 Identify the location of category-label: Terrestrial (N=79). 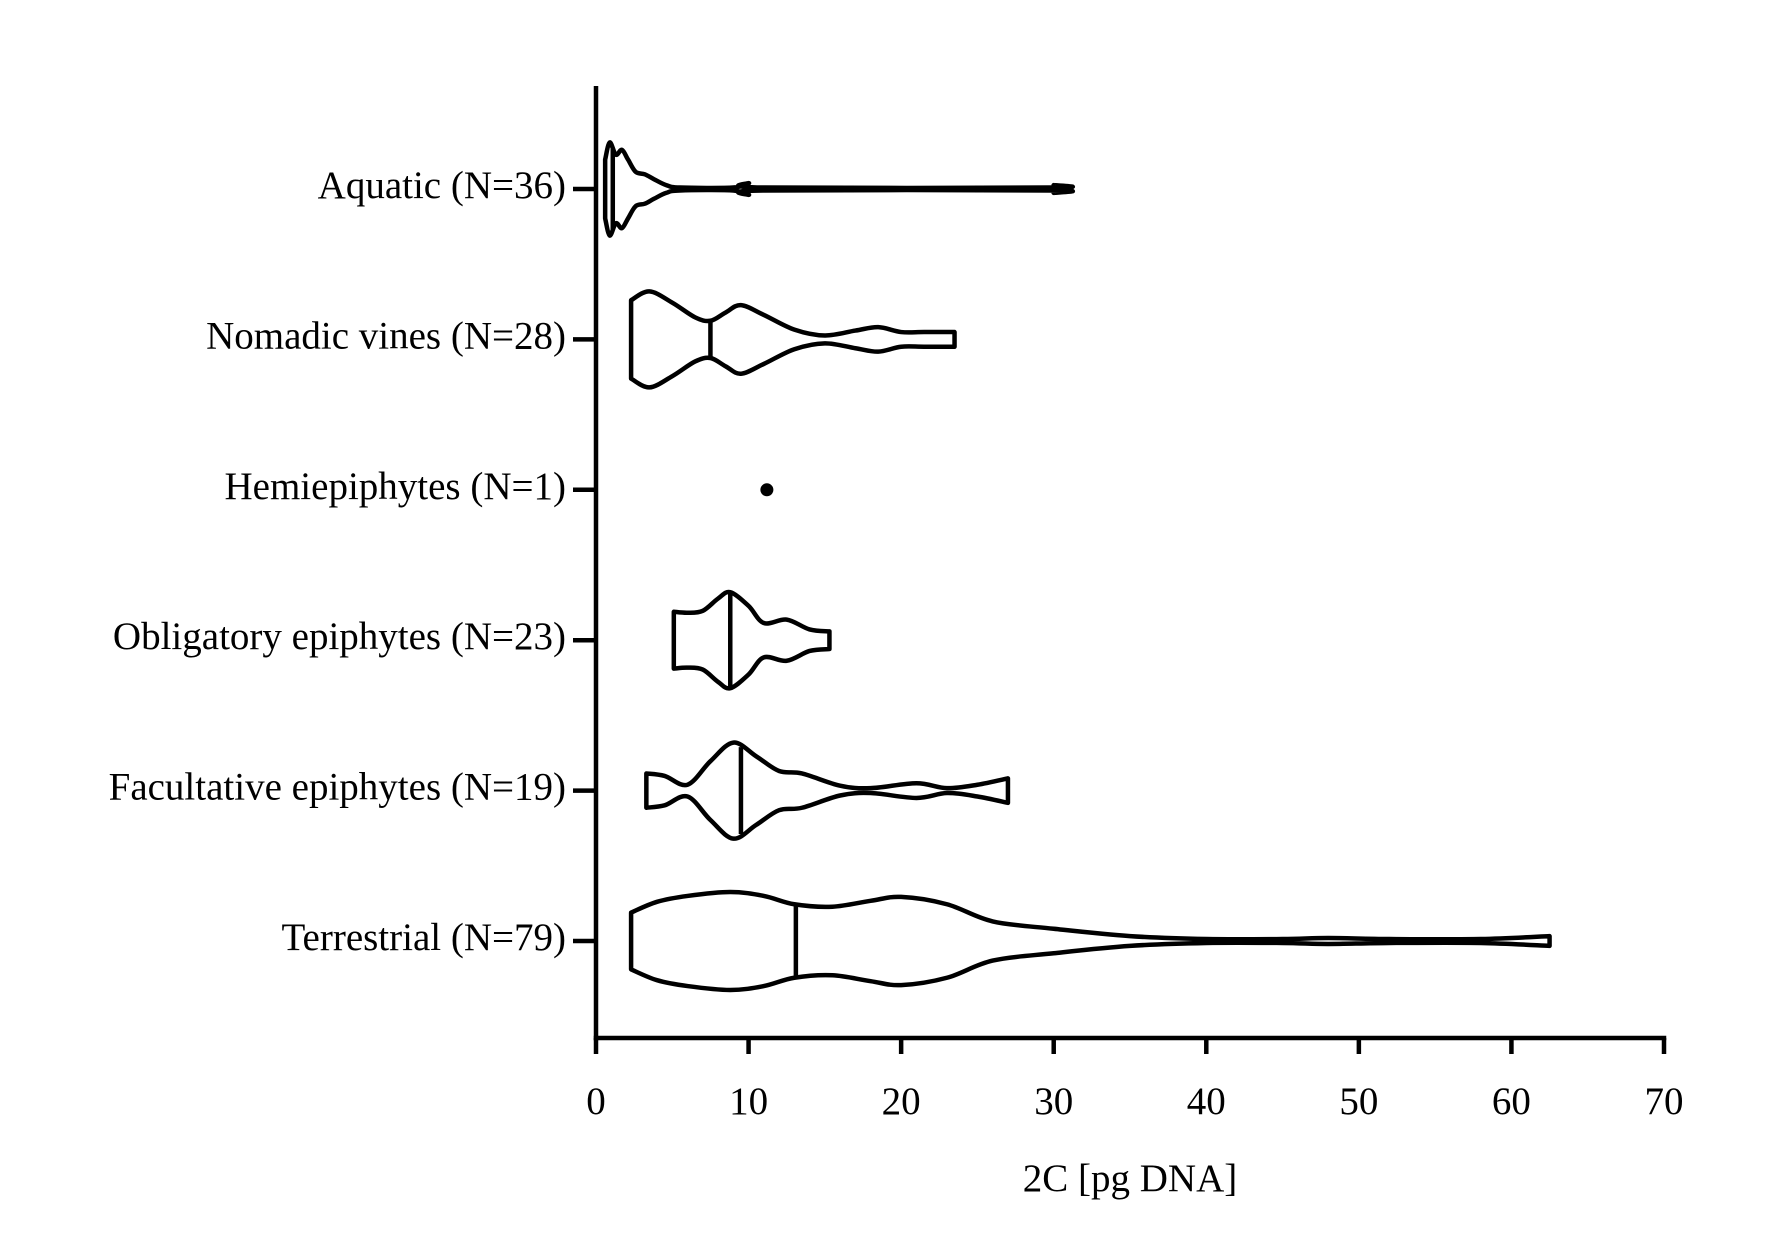
(423, 937).